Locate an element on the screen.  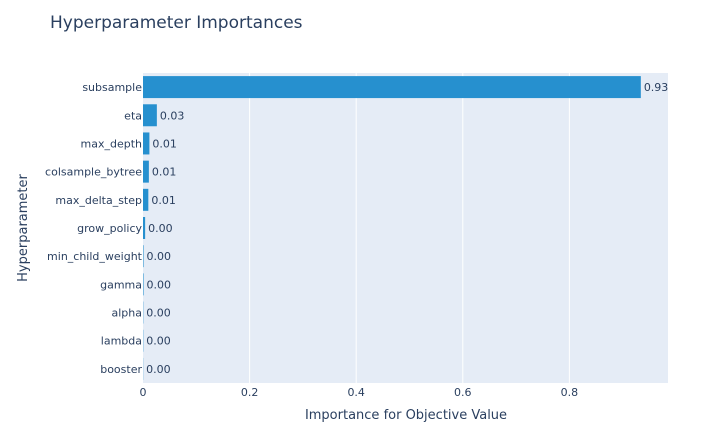
y-tick-label: max_depth is located at coordinates (112, 143).